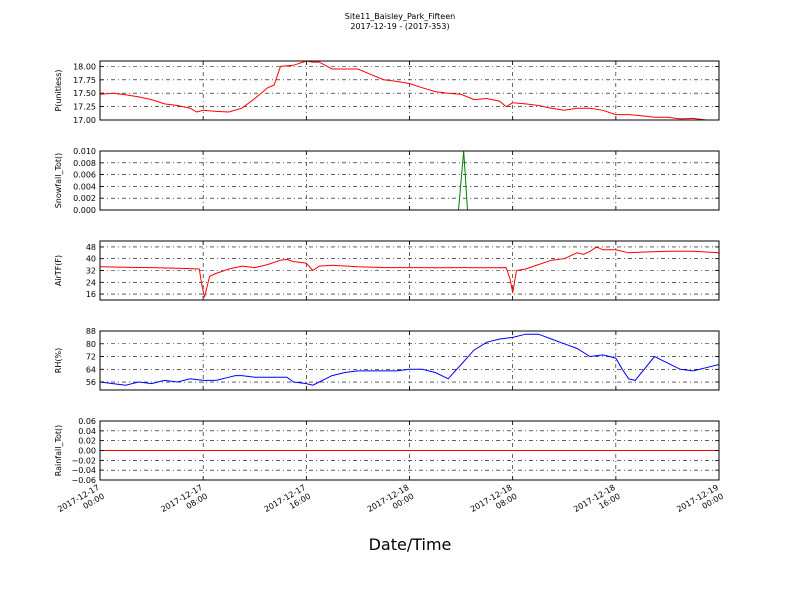  Describe the element at coordinates (400, 16) in the screenshot. I see `chart-title: Site11_Baisley_Park_Fifteen` at that location.